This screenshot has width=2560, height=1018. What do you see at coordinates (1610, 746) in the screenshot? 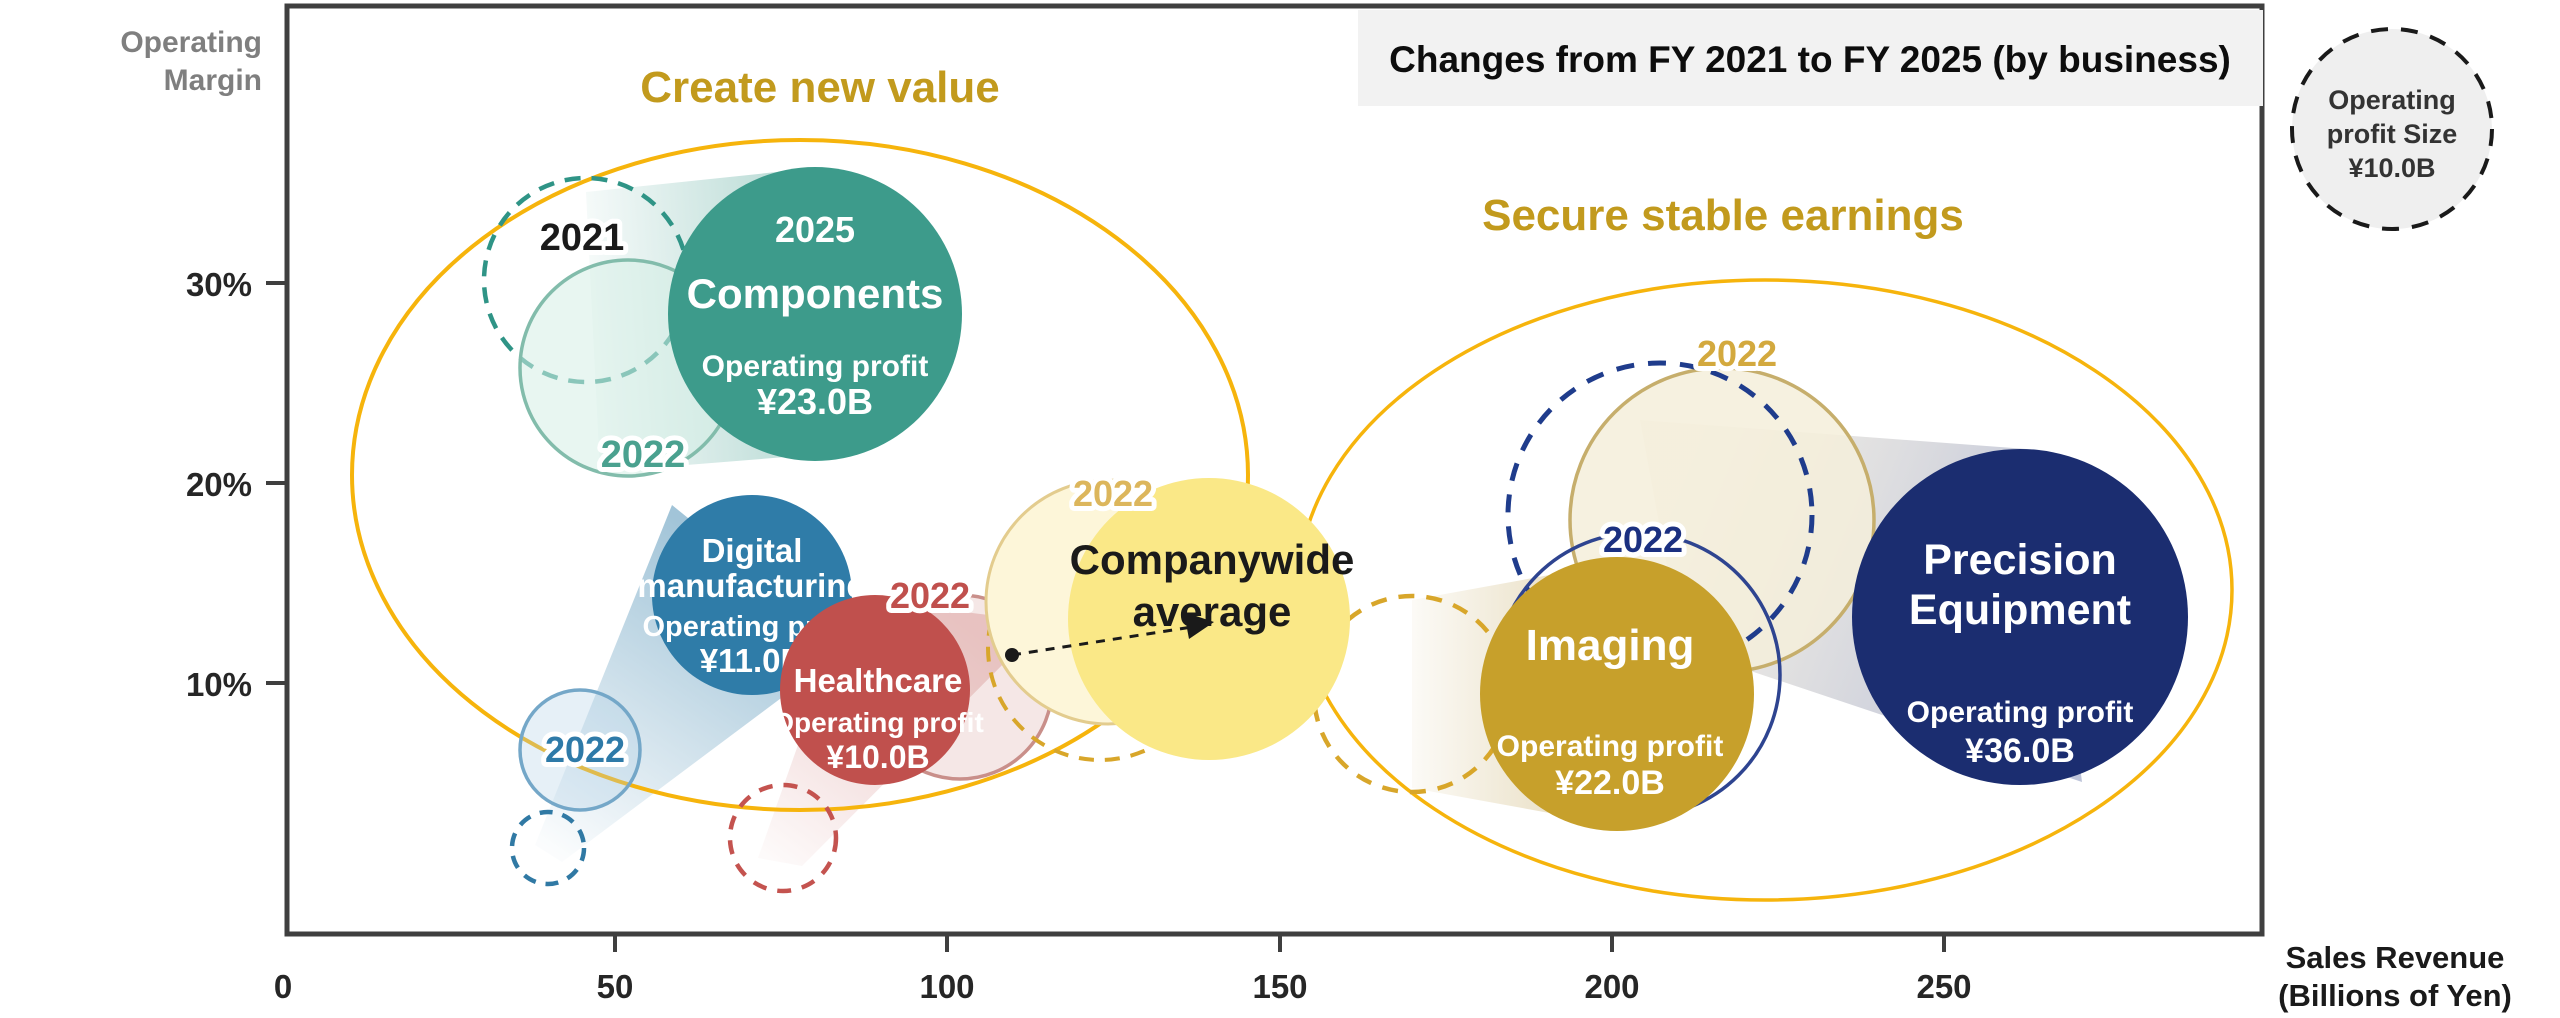
I see `imaging-profit-label: Operating profit` at bounding box center [1610, 746].